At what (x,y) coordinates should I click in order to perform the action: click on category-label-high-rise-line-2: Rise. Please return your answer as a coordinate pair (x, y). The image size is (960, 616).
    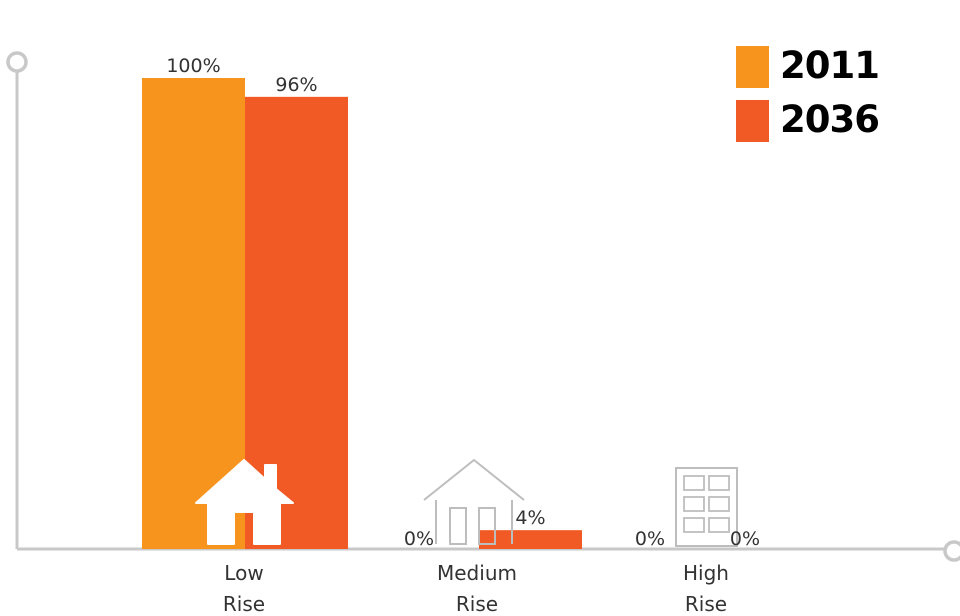
    Looking at the image, I should click on (706, 604).